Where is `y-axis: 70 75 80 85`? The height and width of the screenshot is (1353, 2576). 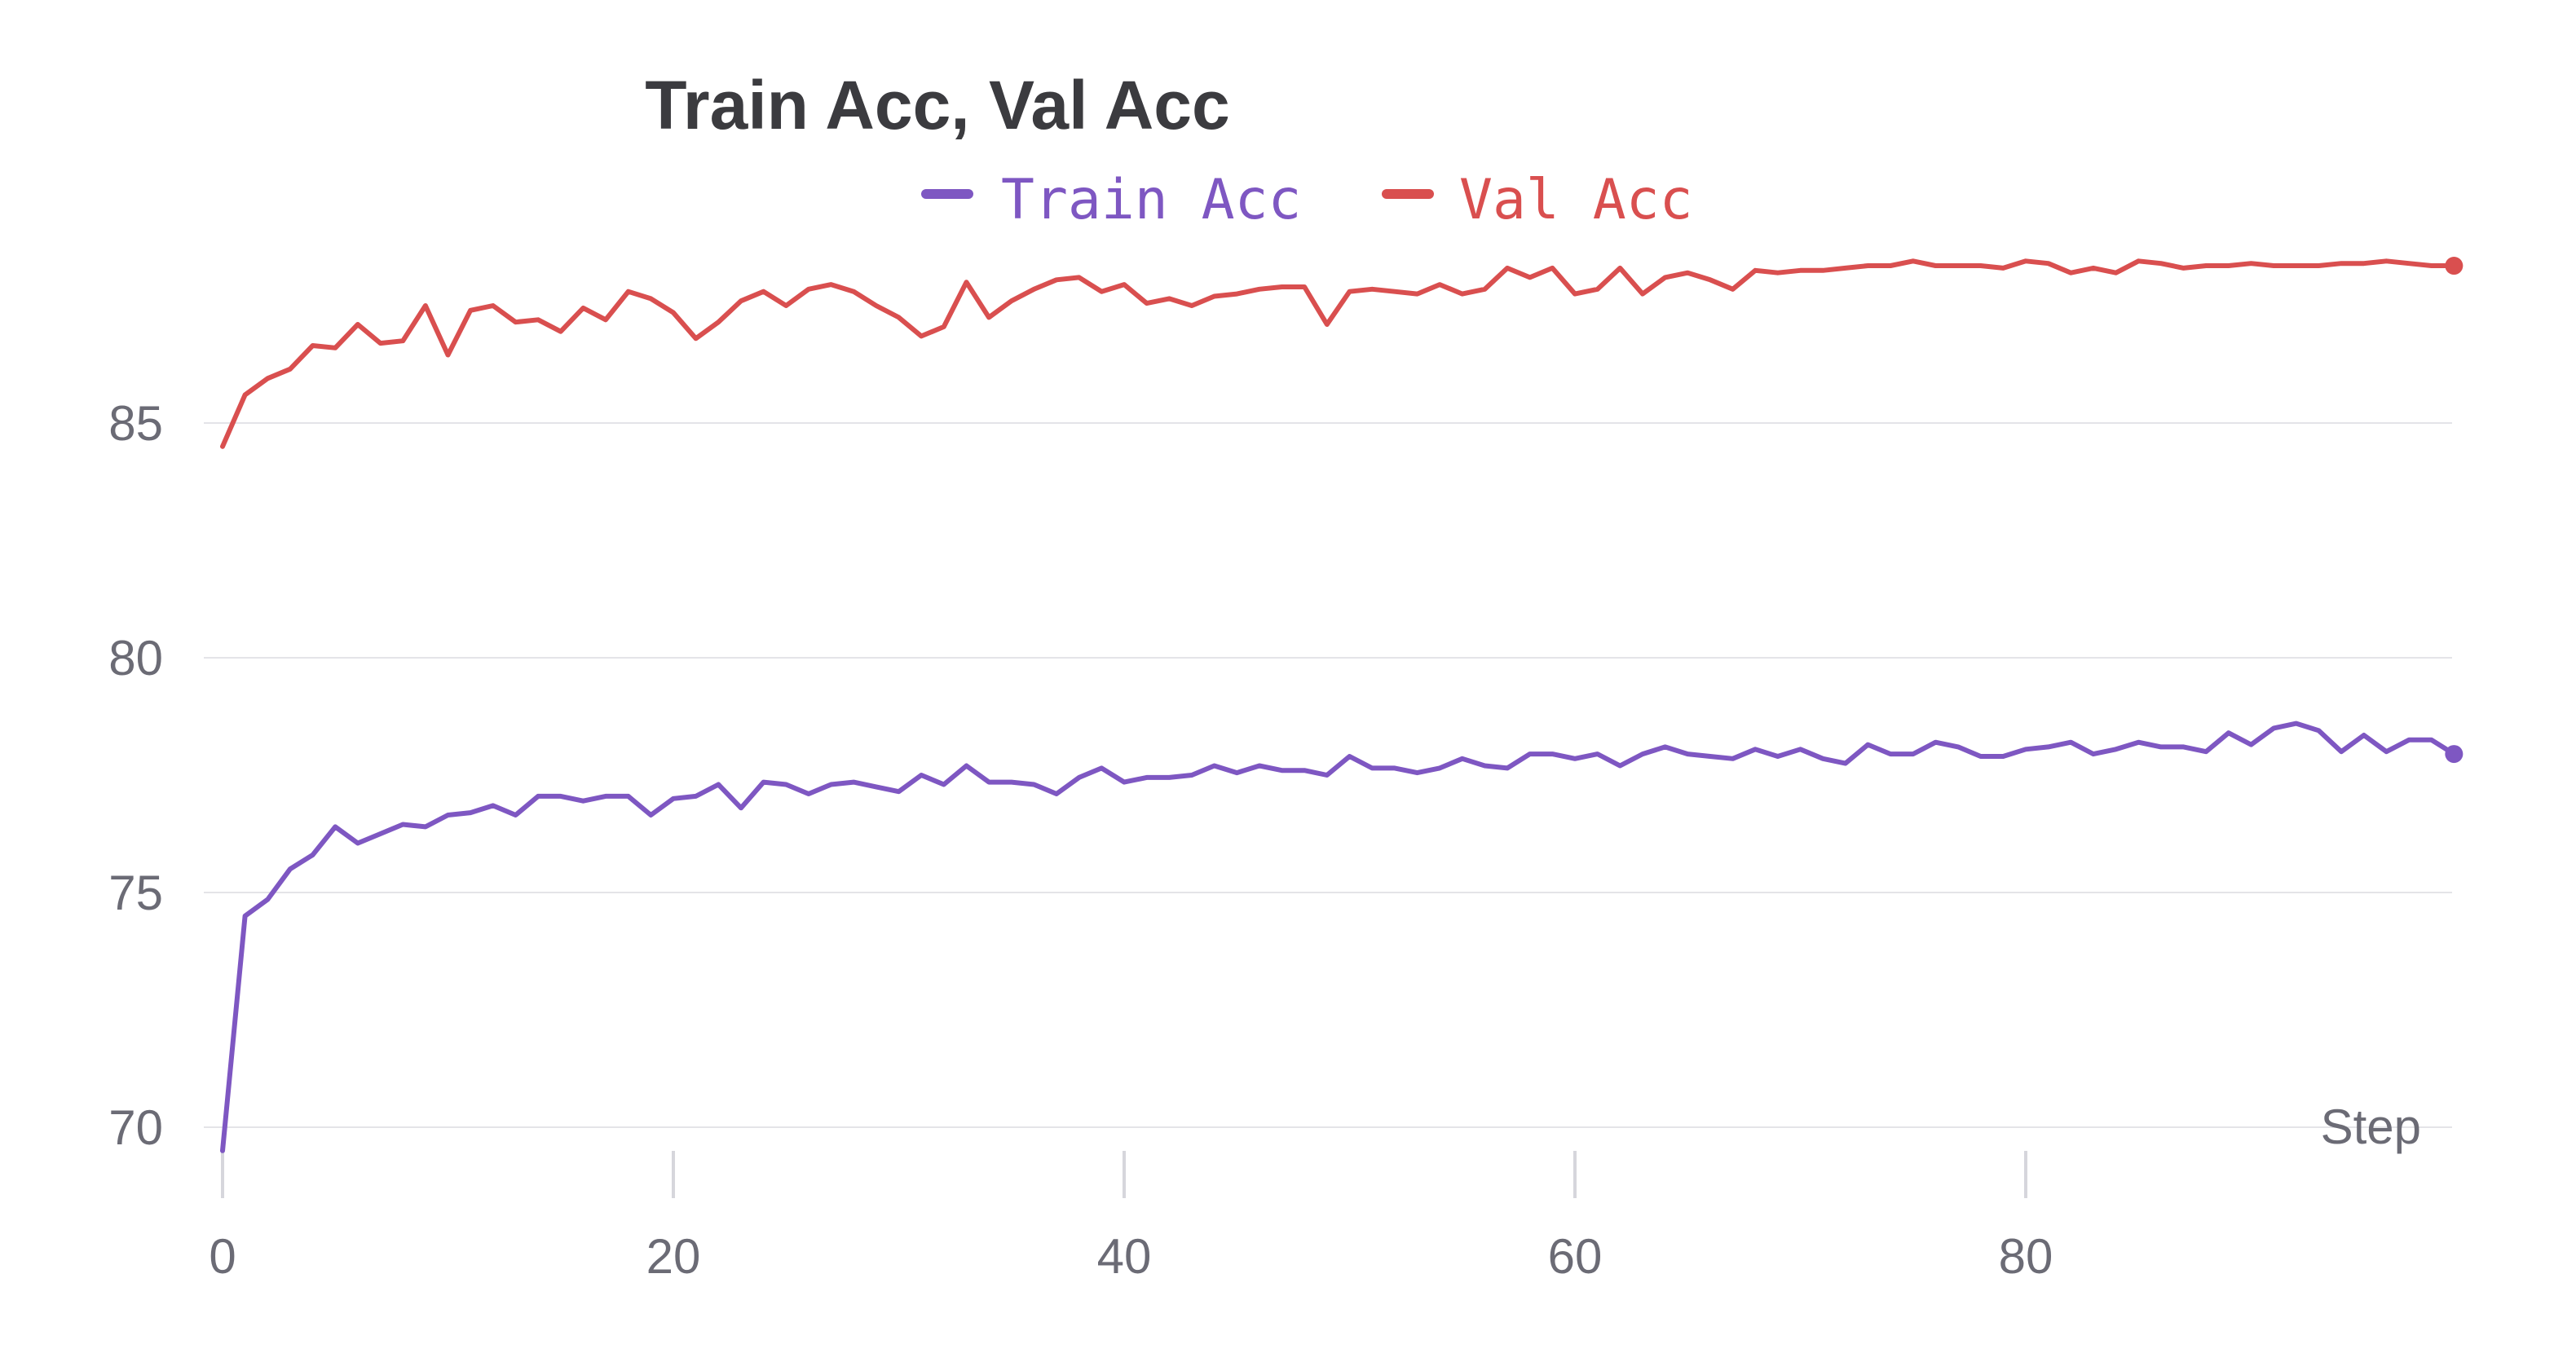 y-axis: 70 75 80 85 is located at coordinates (135, 775).